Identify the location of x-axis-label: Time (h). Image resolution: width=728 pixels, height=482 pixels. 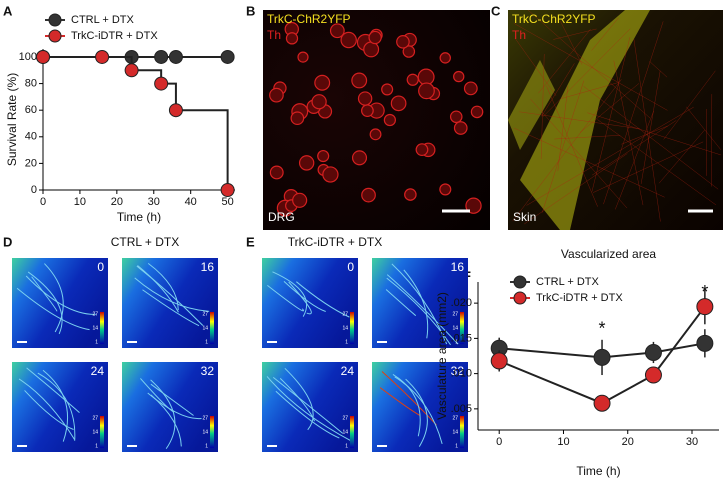
(139, 217).